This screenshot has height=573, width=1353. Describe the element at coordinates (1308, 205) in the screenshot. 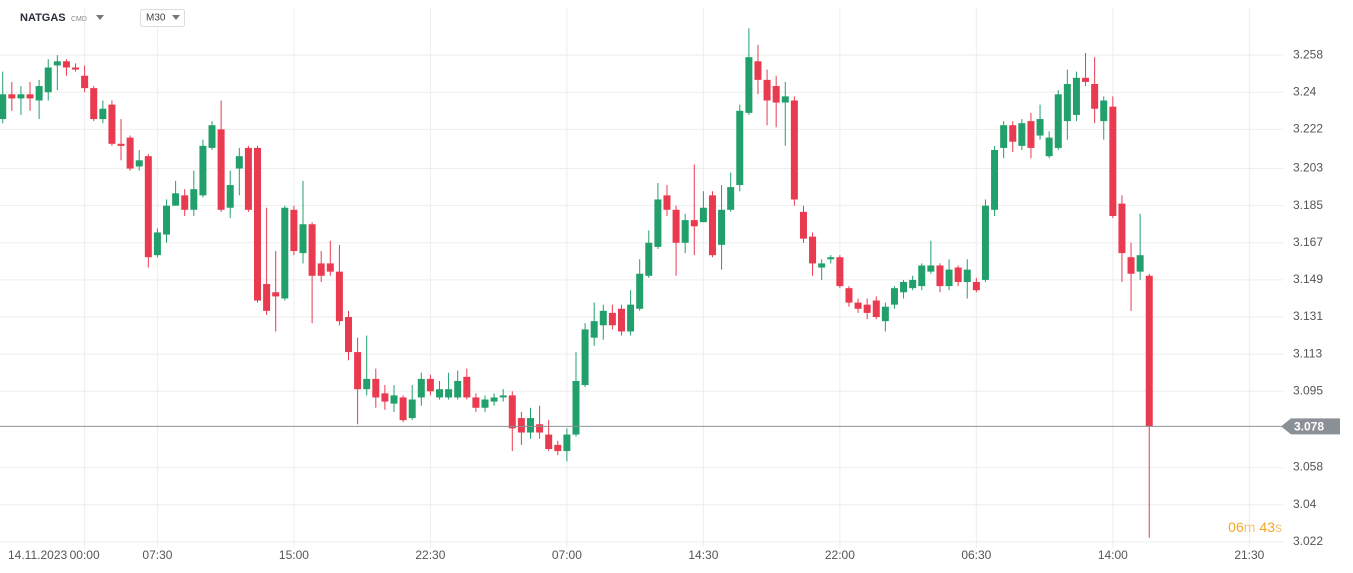

I see `y-tick-label: 3.185` at that location.